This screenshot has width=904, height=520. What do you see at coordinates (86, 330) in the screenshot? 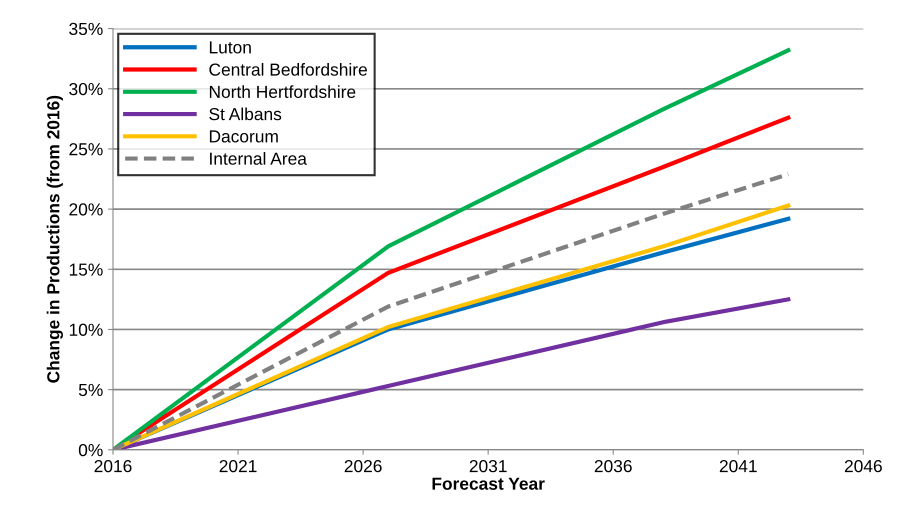
I see `y-tick-label: 10%` at bounding box center [86, 330].